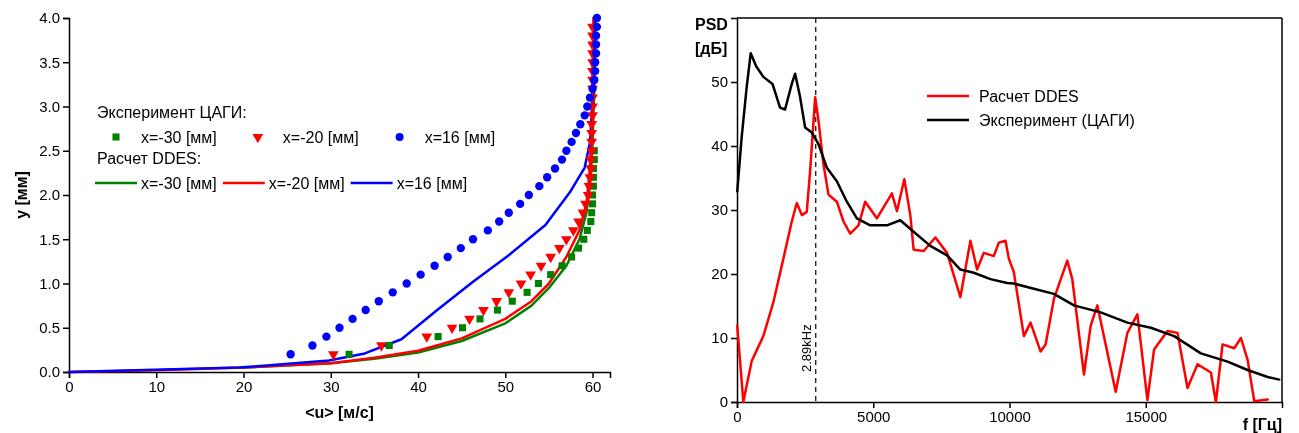 This screenshot has height=433, width=1299. What do you see at coordinates (49, 106) in the screenshot?
I see `y-tick-label: 3.0` at bounding box center [49, 106].